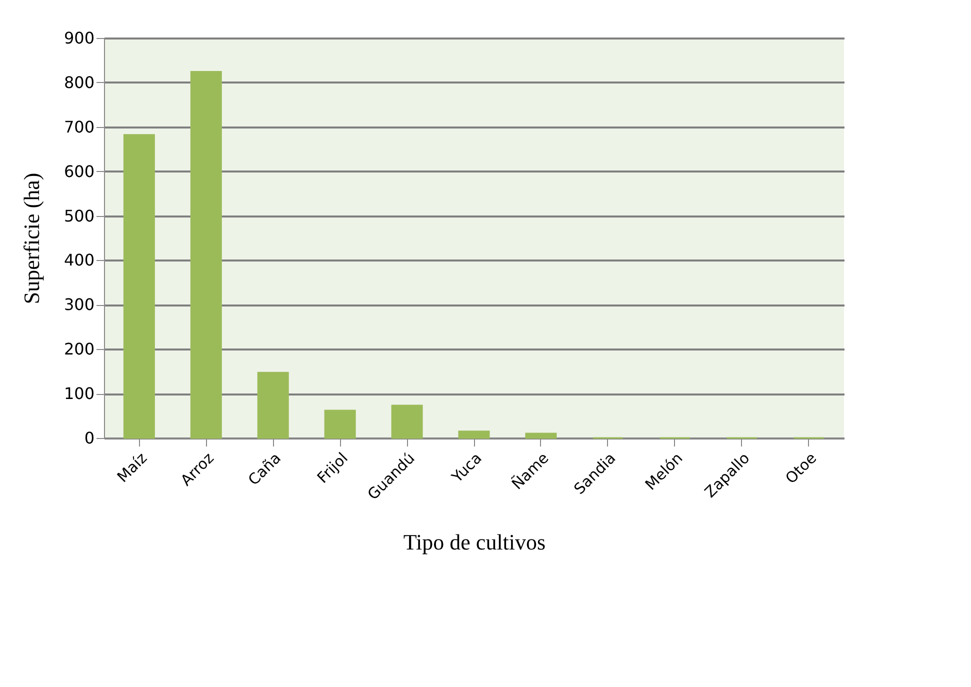  Describe the element at coordinates (79, 38) in the screenshot. I see `y-tick-label: 900` at that location.